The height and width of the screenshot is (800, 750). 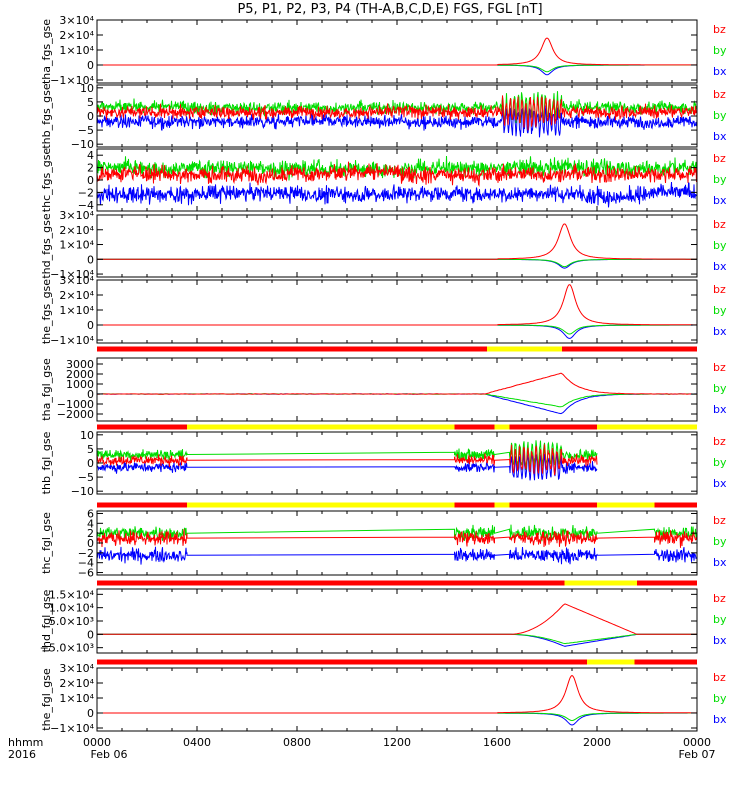 I want to click on y-tick-label: 6, so click(x=90, y=513).